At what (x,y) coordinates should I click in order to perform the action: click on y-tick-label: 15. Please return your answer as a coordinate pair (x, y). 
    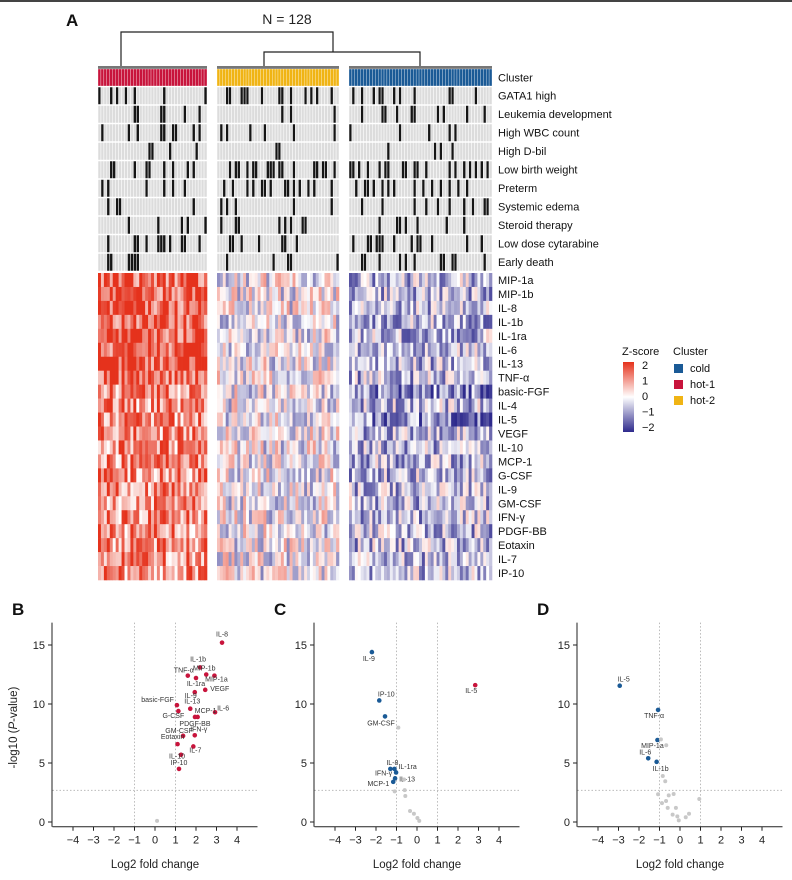
    Looking at the image, I should click on (564, 646).